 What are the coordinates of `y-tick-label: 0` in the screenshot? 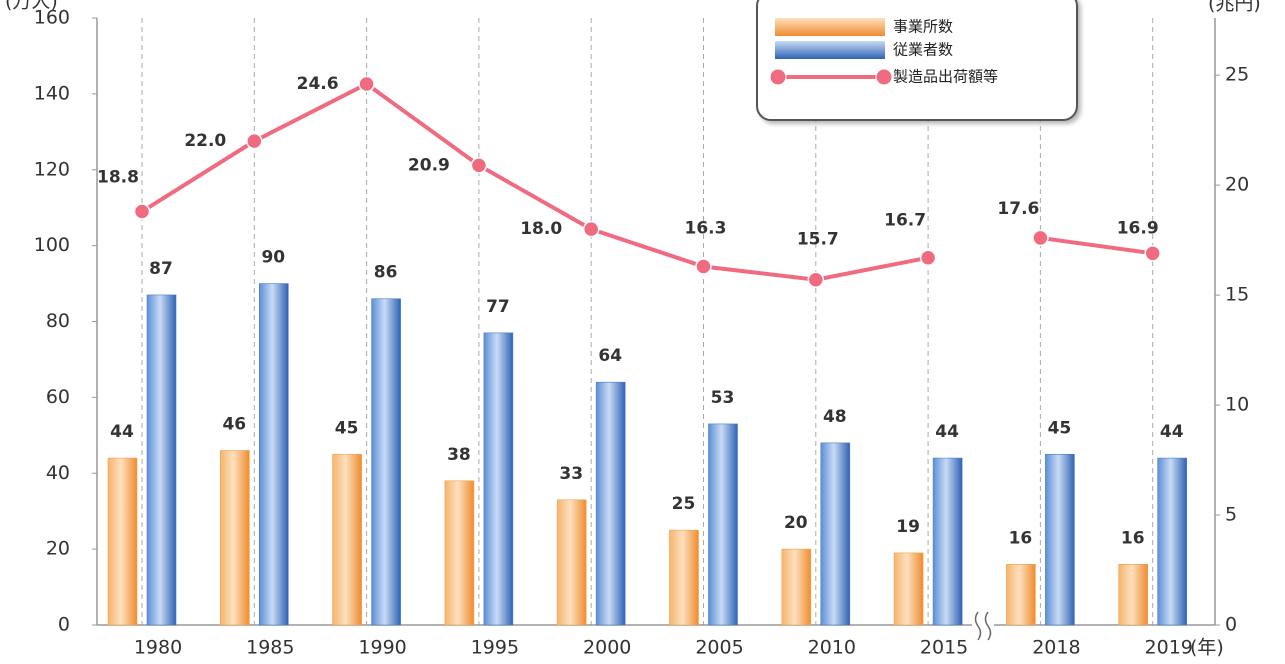 It's located at (64, 625).